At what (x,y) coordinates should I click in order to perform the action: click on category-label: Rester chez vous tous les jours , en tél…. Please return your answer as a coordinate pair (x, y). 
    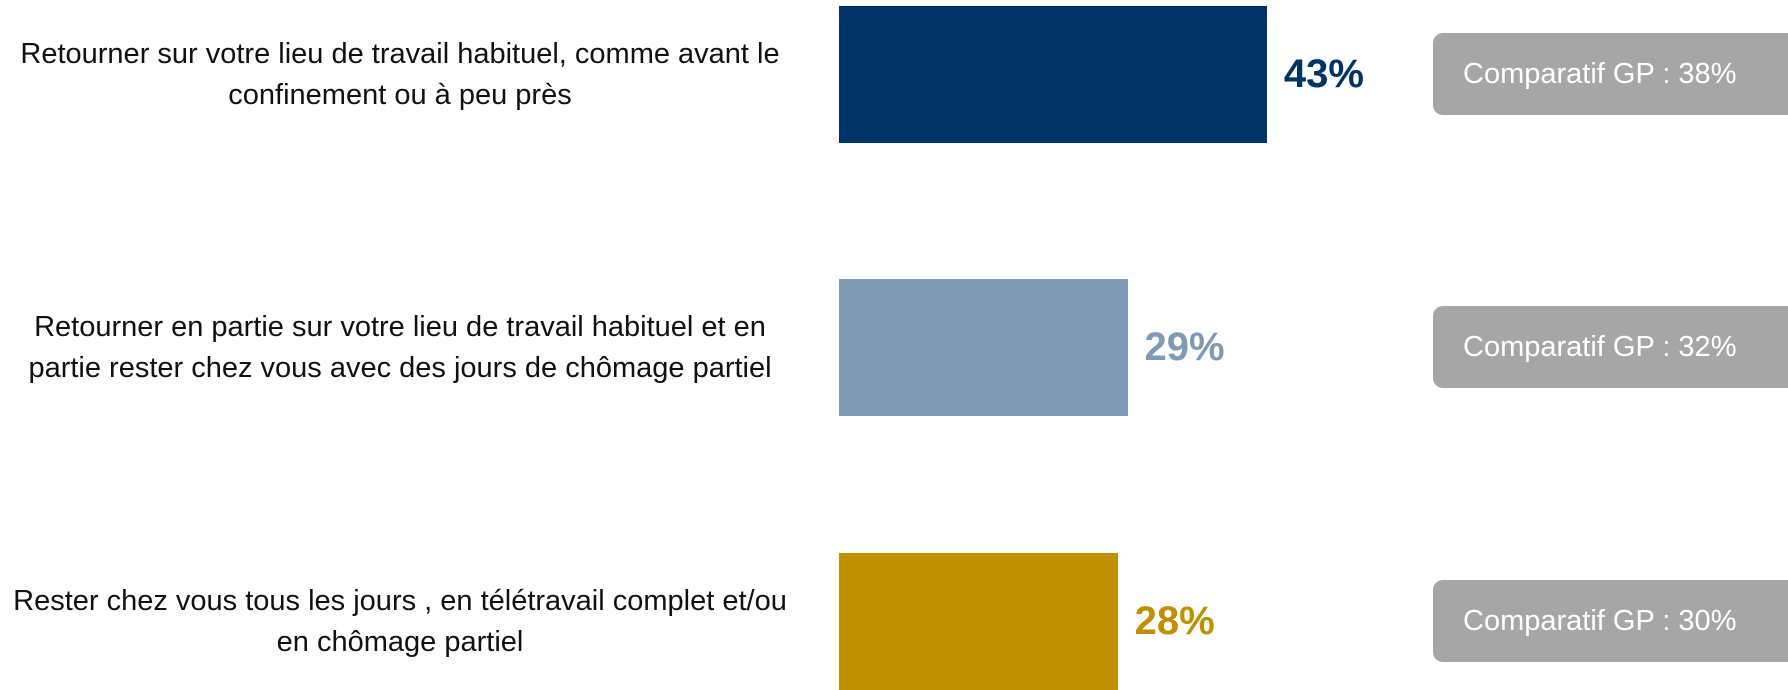
    Looking at the image, I should click on (400, 621).